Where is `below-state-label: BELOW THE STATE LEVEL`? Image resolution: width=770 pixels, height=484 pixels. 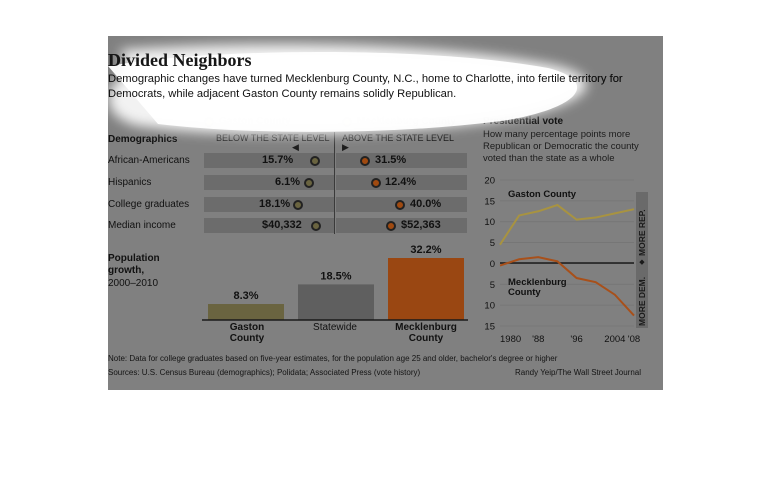 below-state-label: BELOW THE STATE LEVEL is located at coordinates (273, 138).